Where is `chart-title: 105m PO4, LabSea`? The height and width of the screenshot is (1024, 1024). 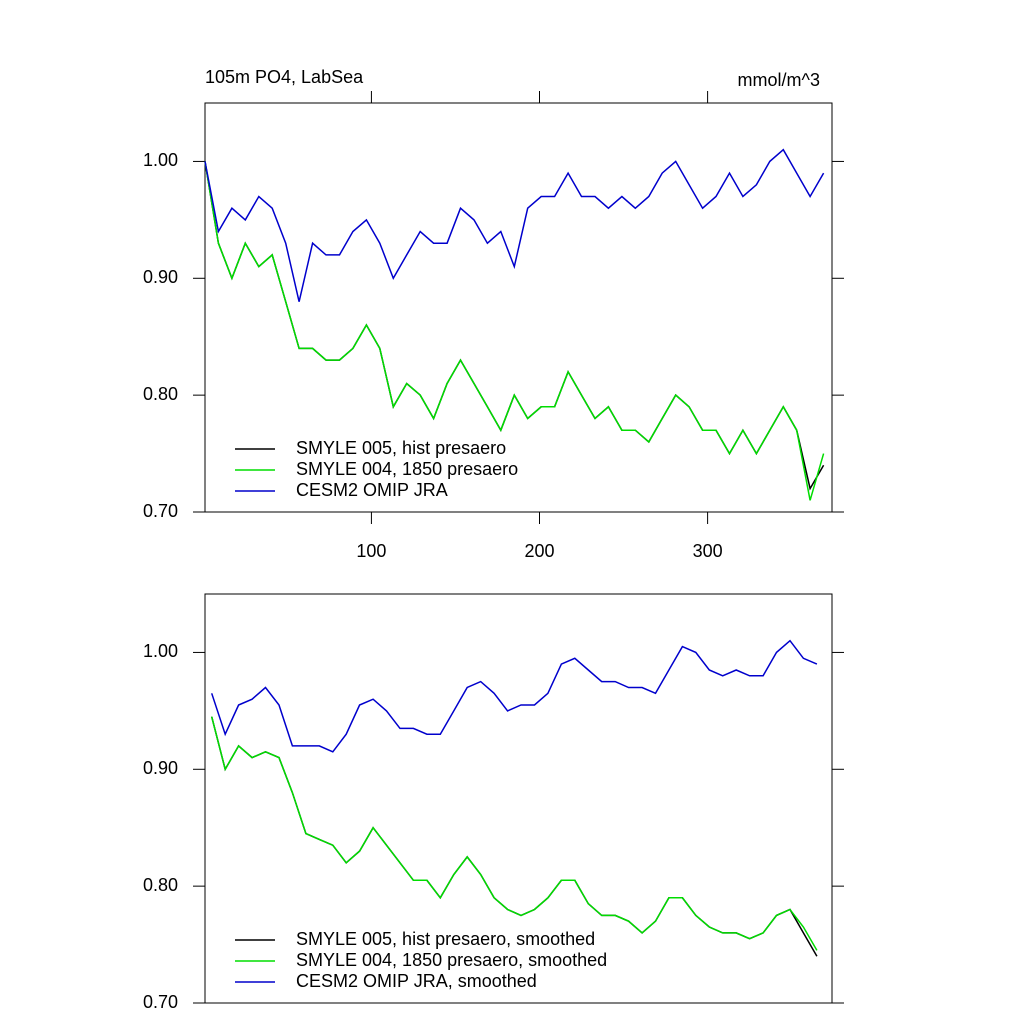
chart-title: 105m PO4, LabSea is located at coordinates (284, 77).